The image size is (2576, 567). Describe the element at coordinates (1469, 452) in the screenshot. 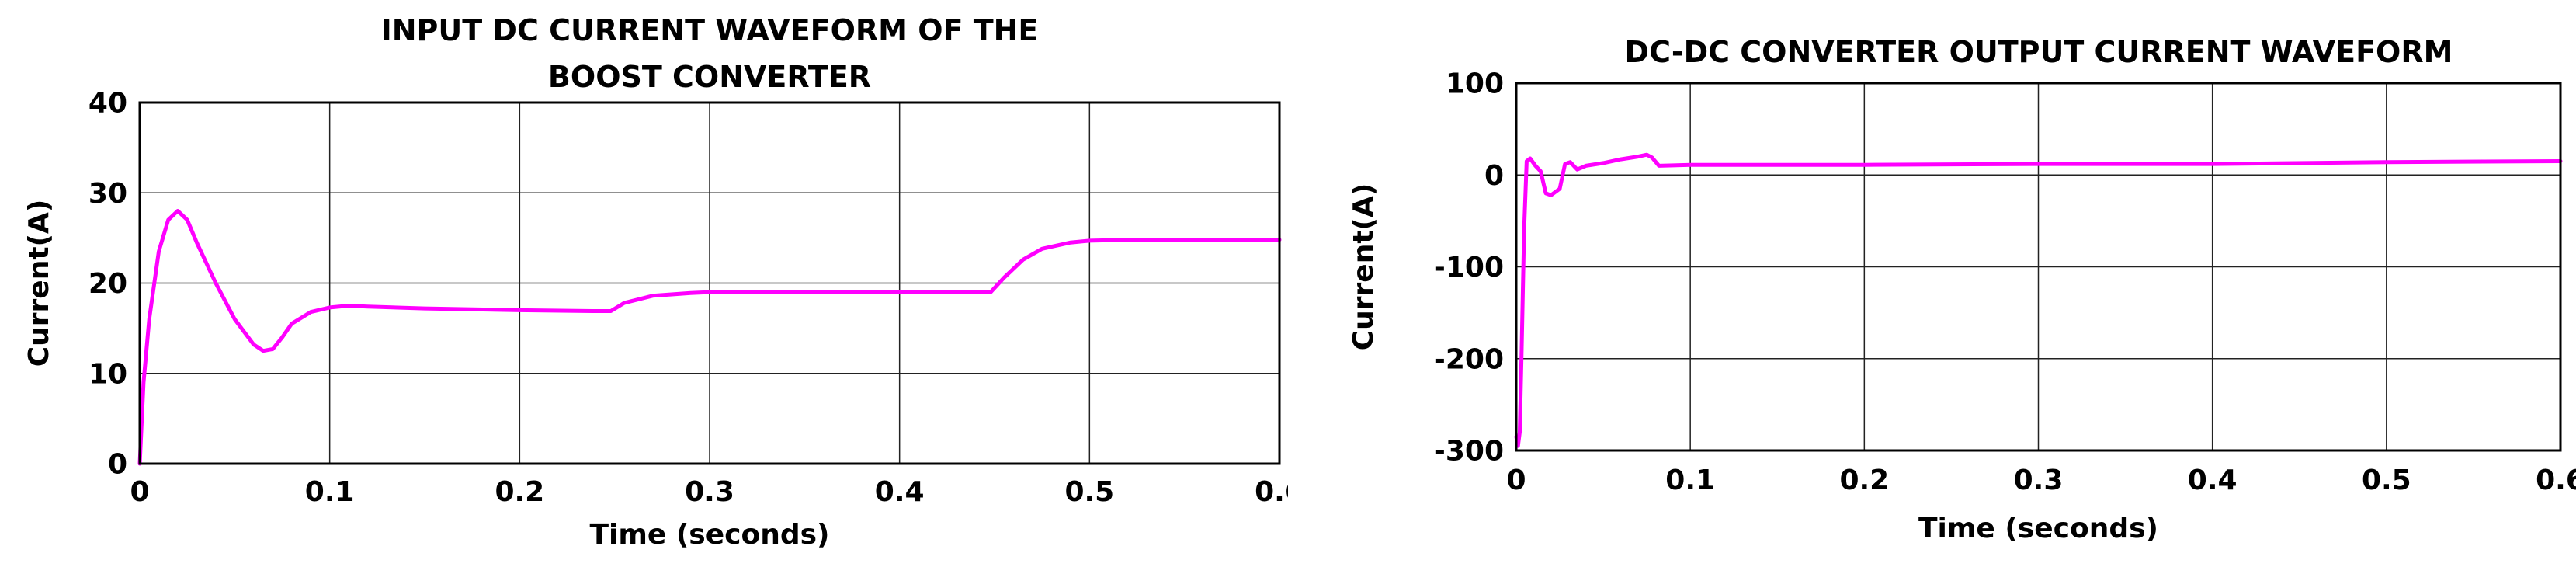

I see `y-tick-label: -300` at that location.